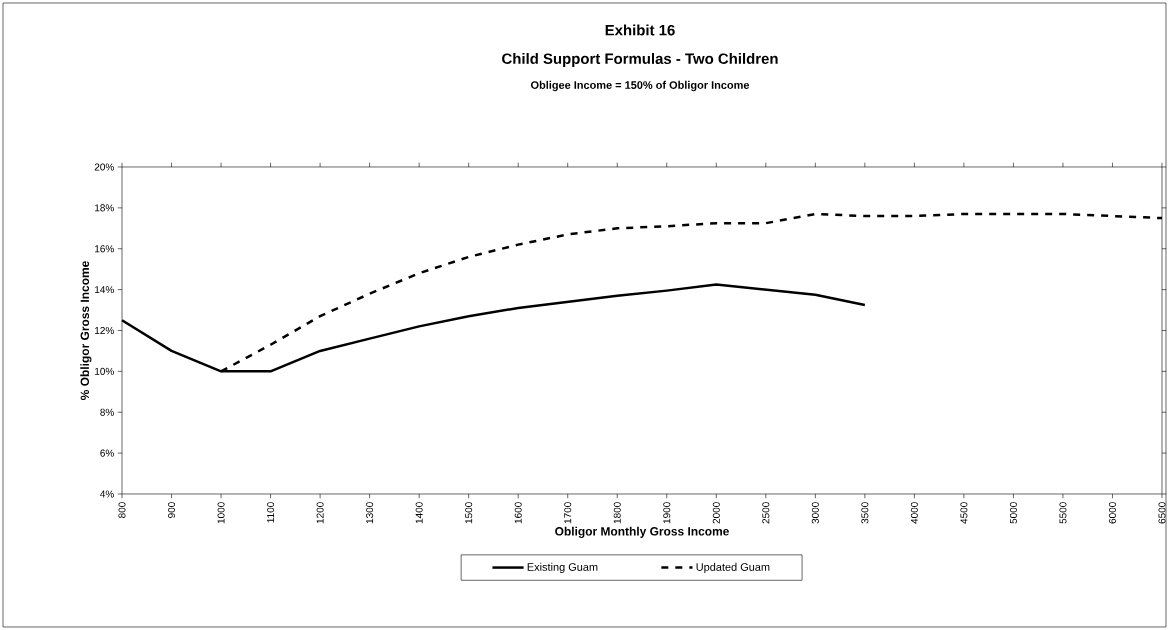  What do you see at coordinates (716, 513) in the screenshot?
I see `x-tick-label: 2000` at bounding box center [716, 513].